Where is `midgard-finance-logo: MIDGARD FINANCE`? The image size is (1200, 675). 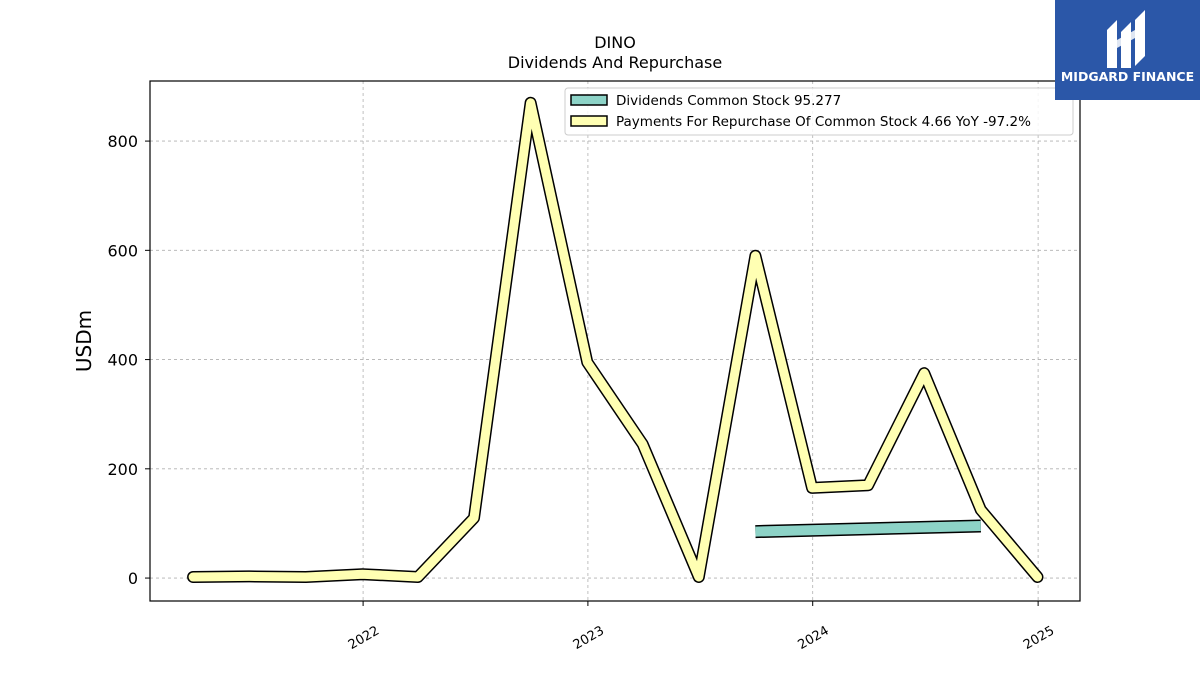 midgard-finance-logo: MIDGARD FINANCE is located at coordinates (1127, 50).